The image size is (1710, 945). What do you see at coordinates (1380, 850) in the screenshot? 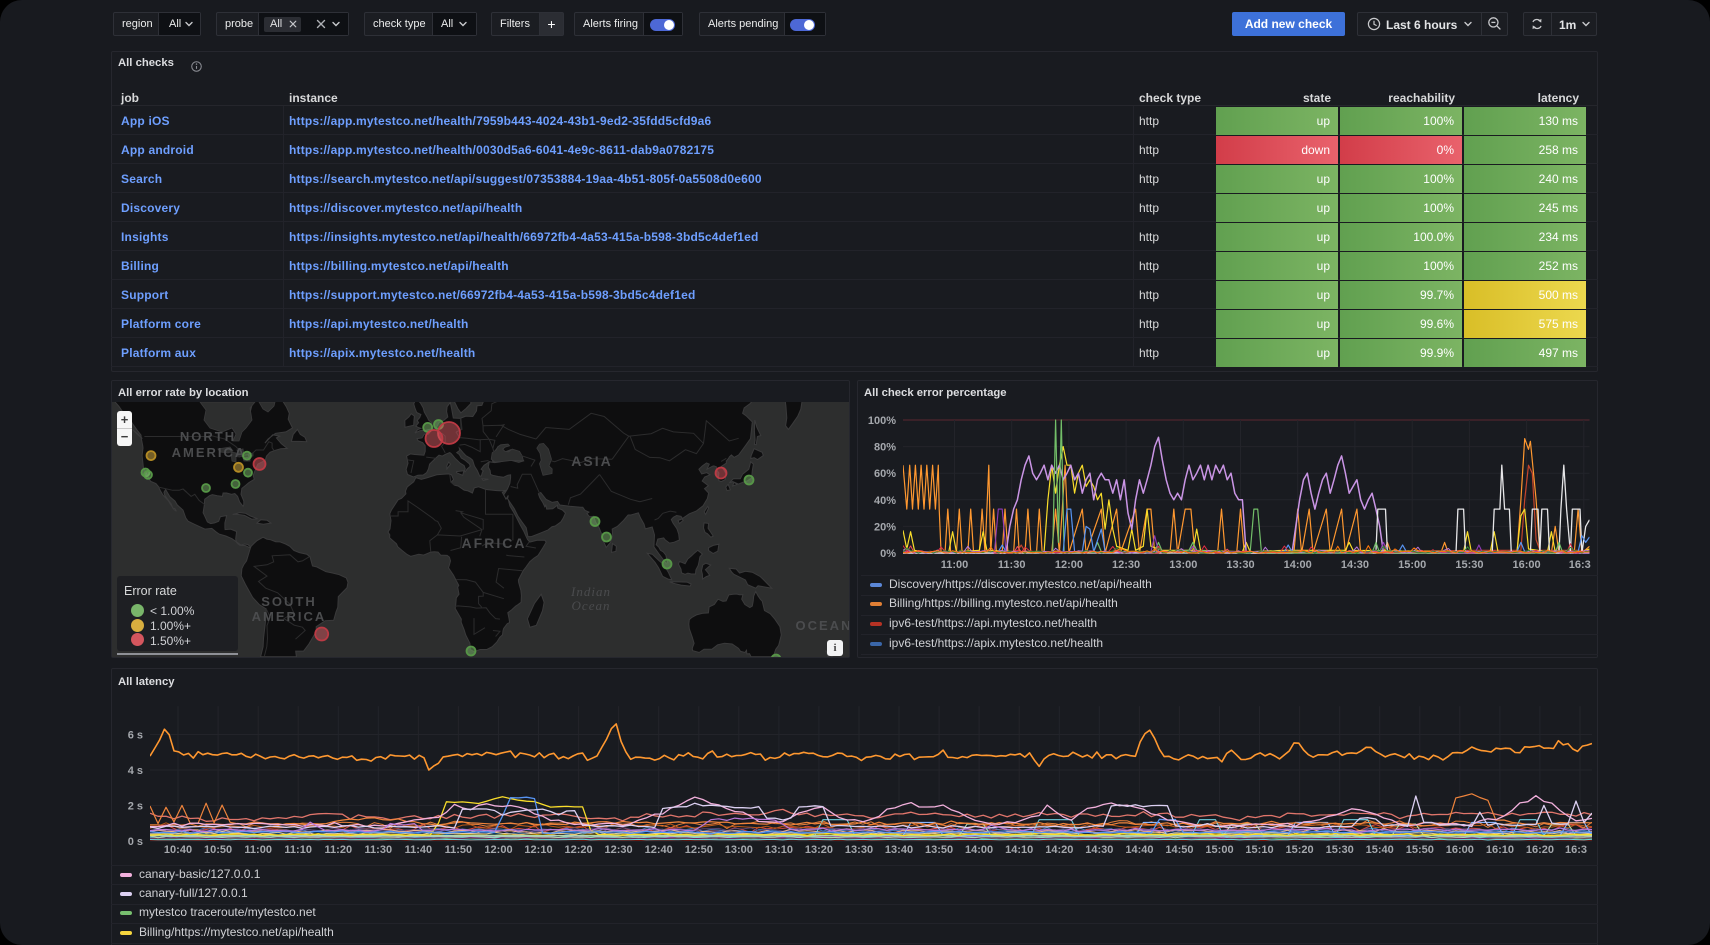
I see `svg-text: 15:40` at bounding box center [1380, 850].